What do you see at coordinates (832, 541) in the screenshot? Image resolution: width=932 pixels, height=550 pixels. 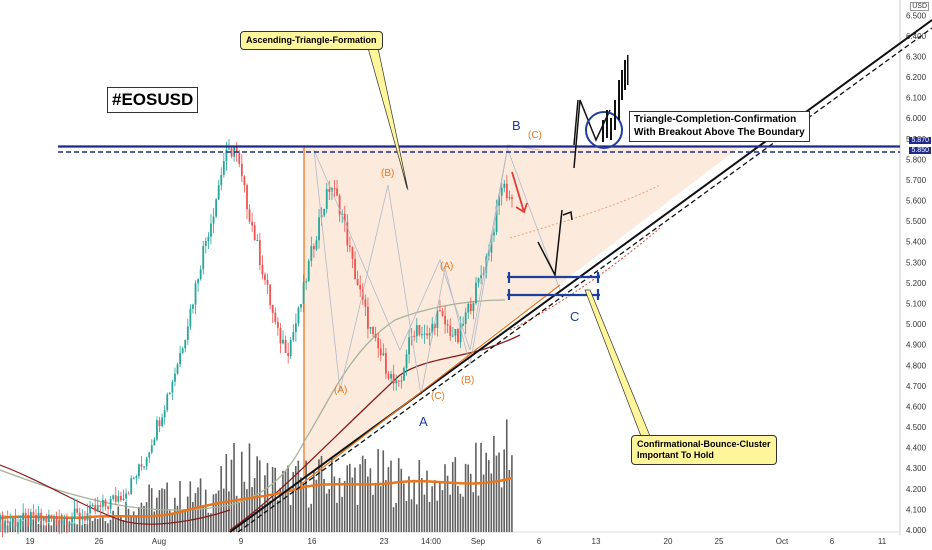 I see `x-tick-label: 6` at bounding box center [832, 541].